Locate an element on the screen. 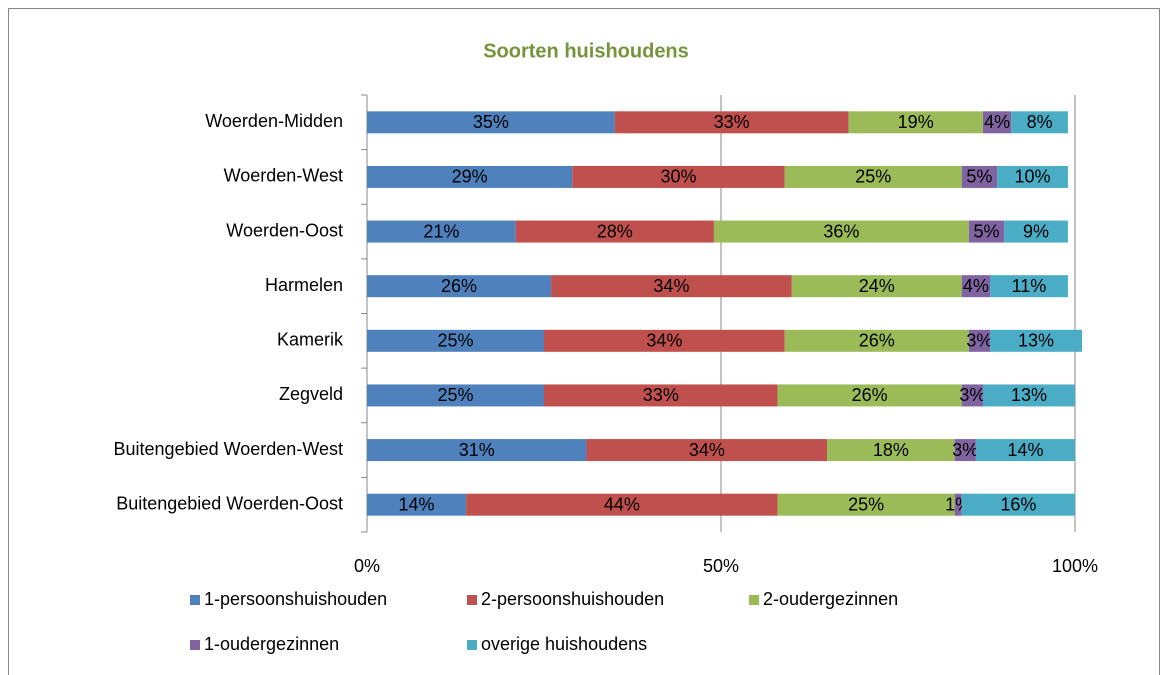 Image resolution: width=1172 pixels, height=675 pixels. y-tick-label: Zegveld is located at coordinates (311, 394).